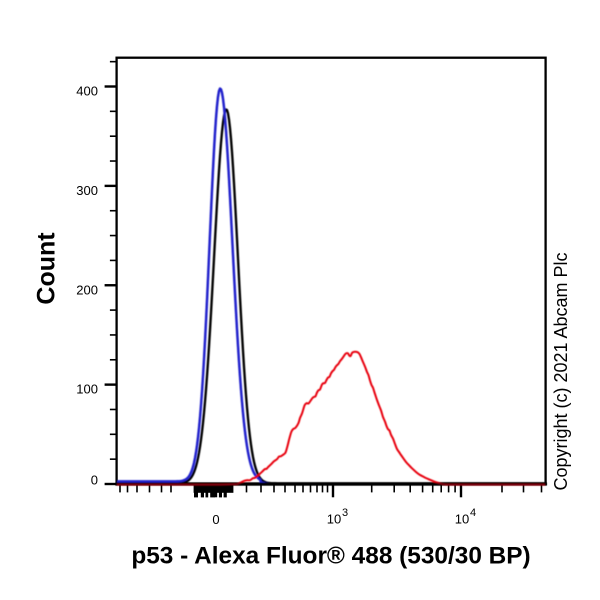 This screenshot has width=600, height=600. I want to click on svg-text:p53 - Alexa Fluor® 488 (530/30: p53 - Alexa Fluor® 488 (530/30 BP), so click(330, 556).